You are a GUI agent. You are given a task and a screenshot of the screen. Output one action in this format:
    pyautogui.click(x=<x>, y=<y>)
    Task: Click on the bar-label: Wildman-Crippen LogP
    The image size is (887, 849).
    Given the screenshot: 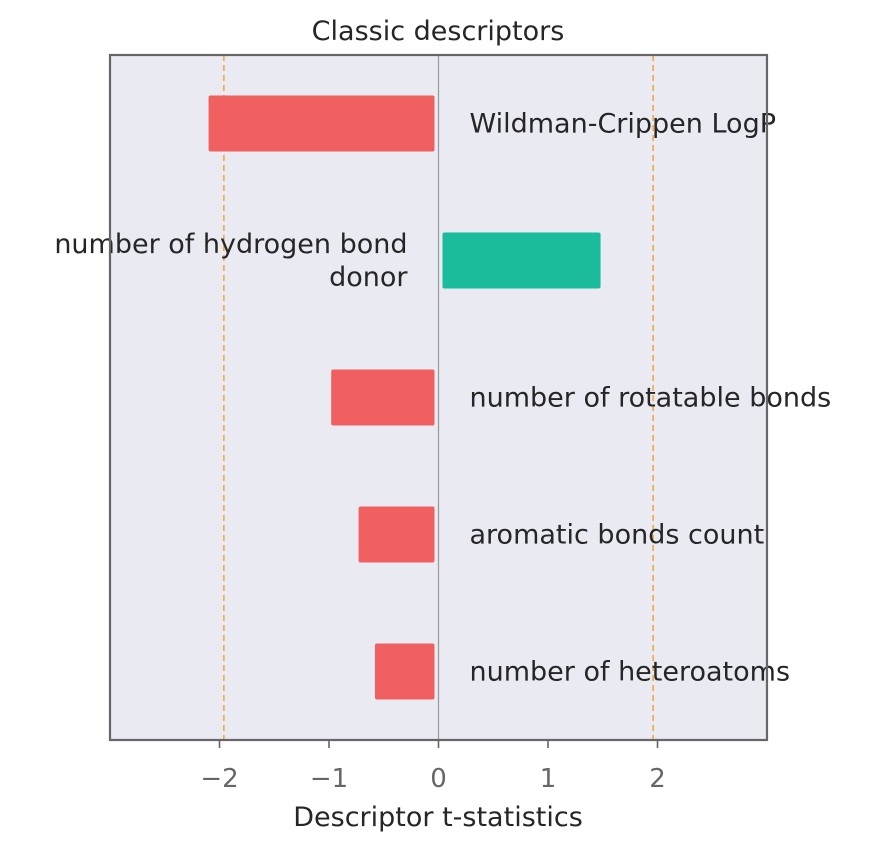 What is the action you would take?
    pyautogui.click(x=623, y=124)
    